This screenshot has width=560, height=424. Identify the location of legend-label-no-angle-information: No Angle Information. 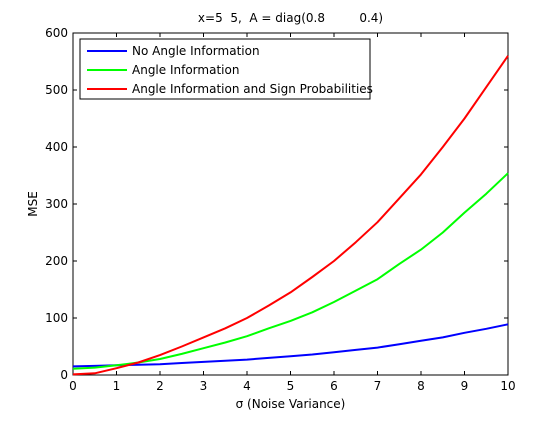
(196, 51).